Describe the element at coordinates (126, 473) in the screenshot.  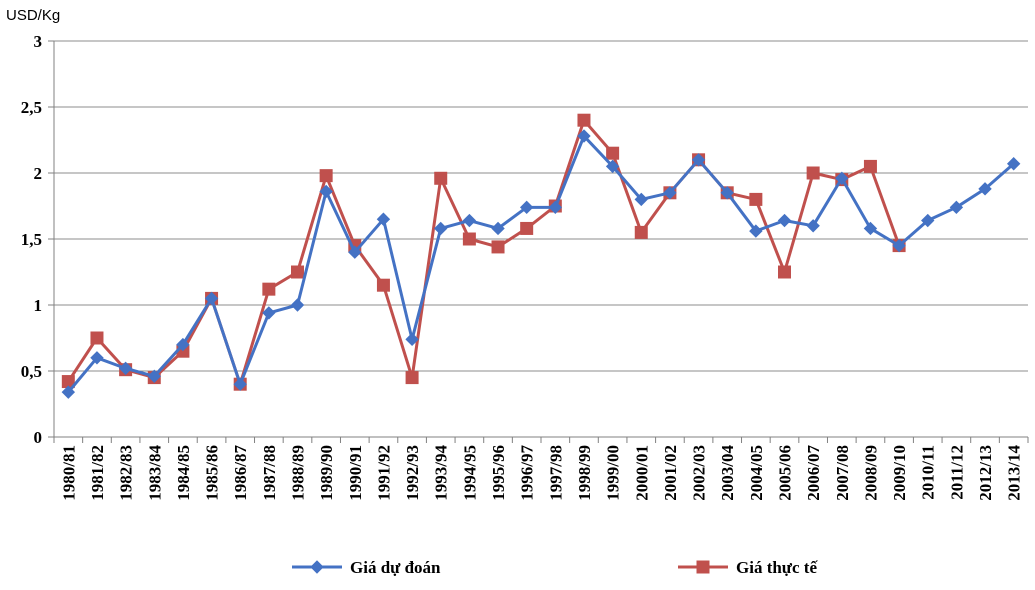
I see `x-tick-label: 1982/83` at that location.